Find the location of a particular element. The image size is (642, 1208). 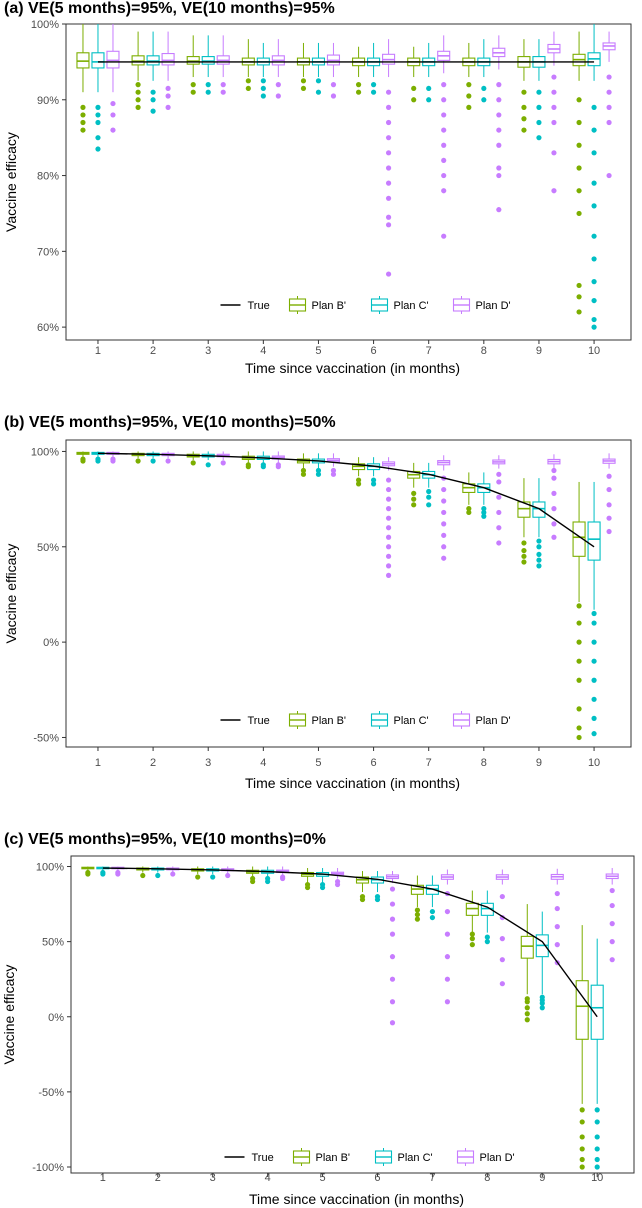

y-tick-label: 100% is located at coordinates (45, 25).